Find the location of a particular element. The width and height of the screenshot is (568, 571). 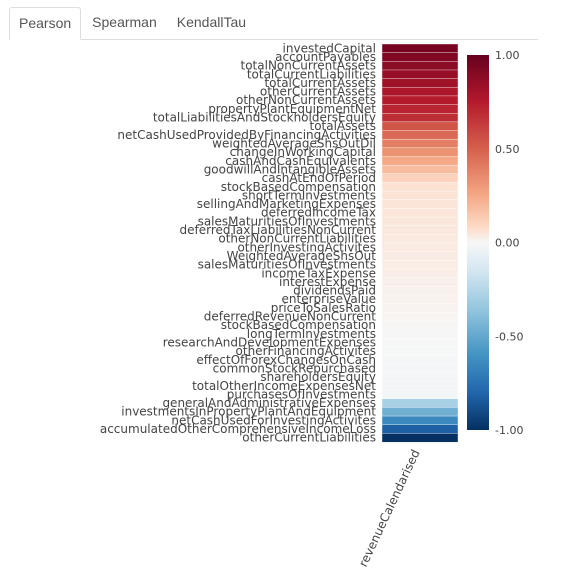

y-tick-label: researchAndDevelopmentExpenses is located at coordinates (269, 343).